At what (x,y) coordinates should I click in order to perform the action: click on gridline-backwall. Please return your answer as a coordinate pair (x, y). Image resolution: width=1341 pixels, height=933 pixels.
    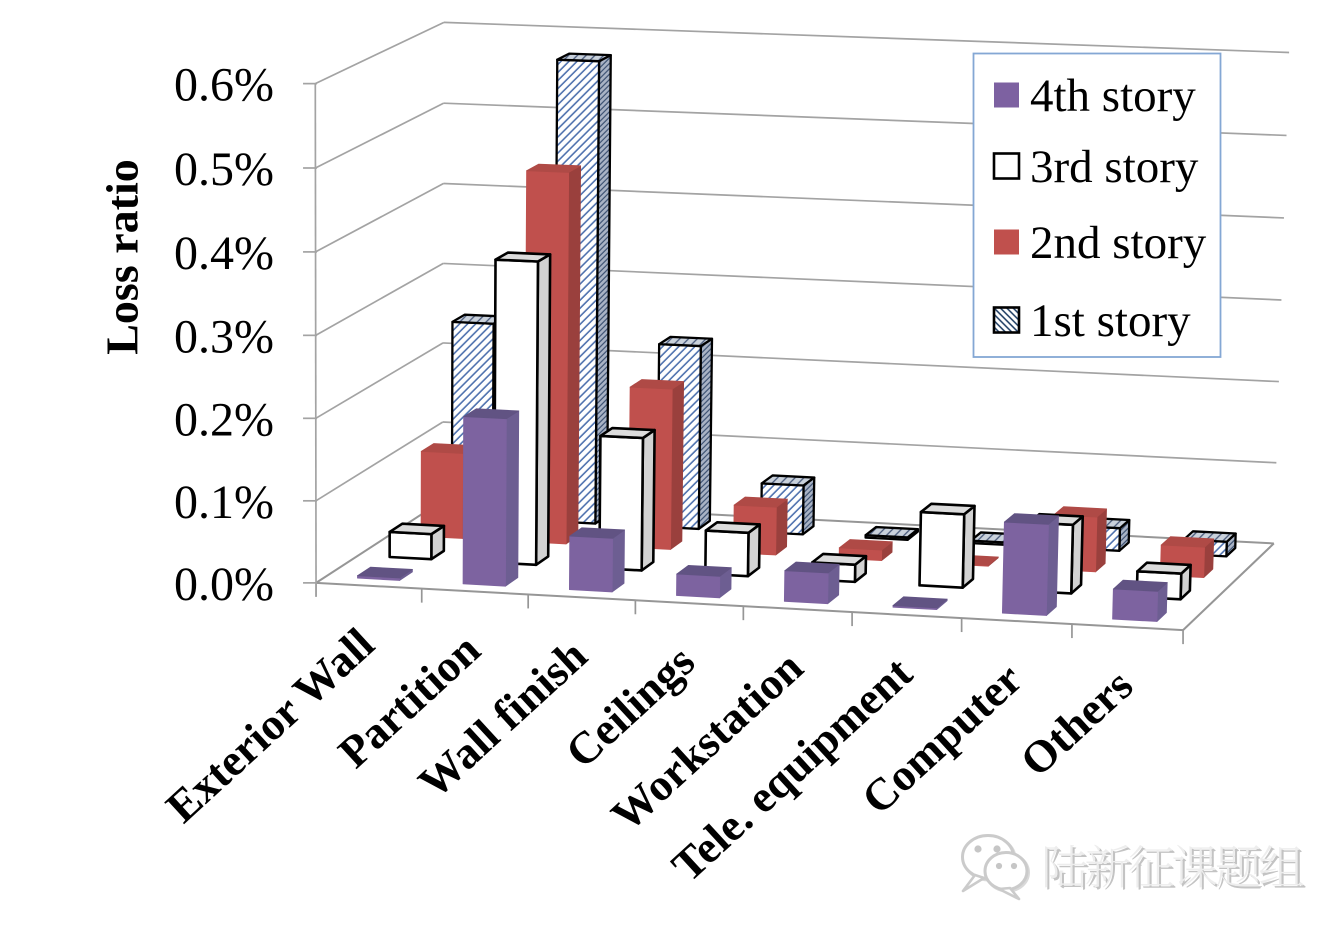
    Looking at the image, I should click on (866, 37).